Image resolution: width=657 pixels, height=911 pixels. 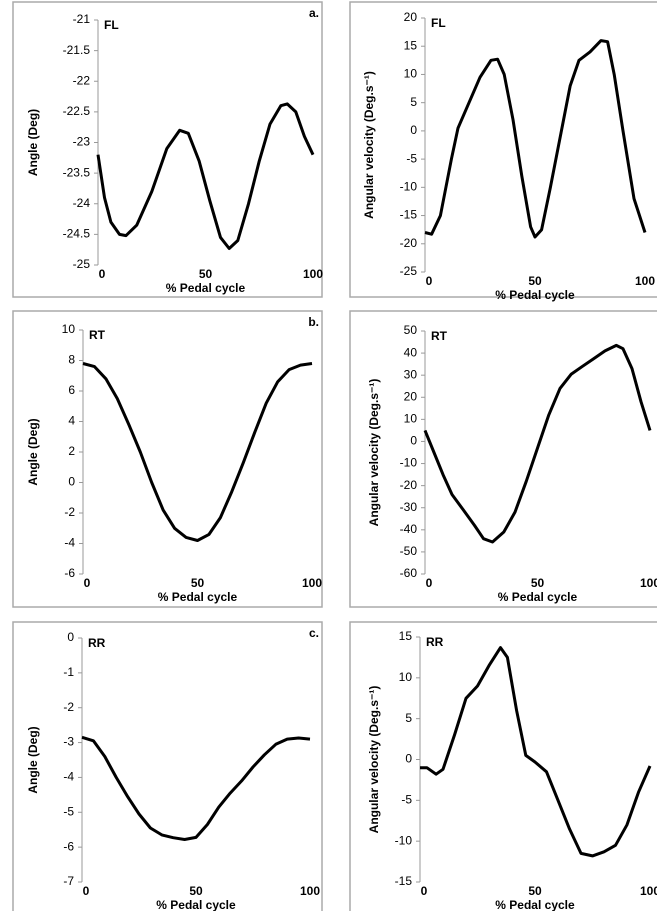 What do you see at coordinates (409, 529) in the screenshot?
I see `y-tick-label: -40` at bounding box center [409, 529].